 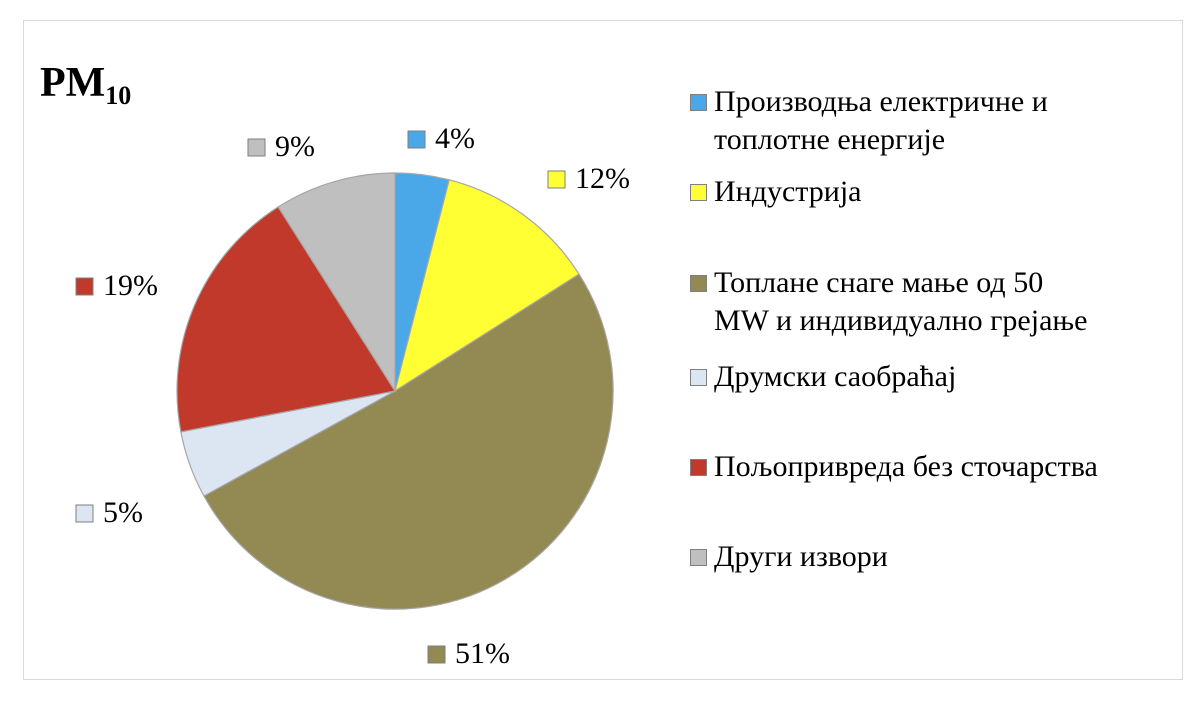 I want to click on pie-slice-other, so click(x=336, y=283).